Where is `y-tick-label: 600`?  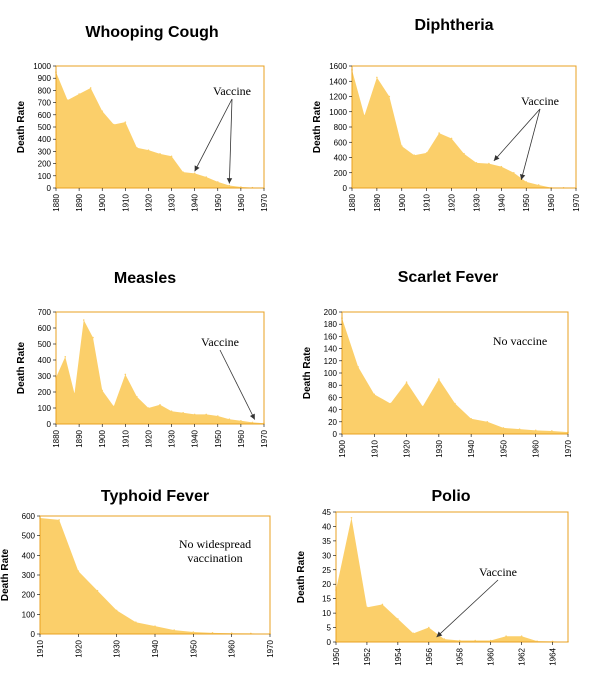 y-tick-label: 600 is located at coordinates (29, 516).